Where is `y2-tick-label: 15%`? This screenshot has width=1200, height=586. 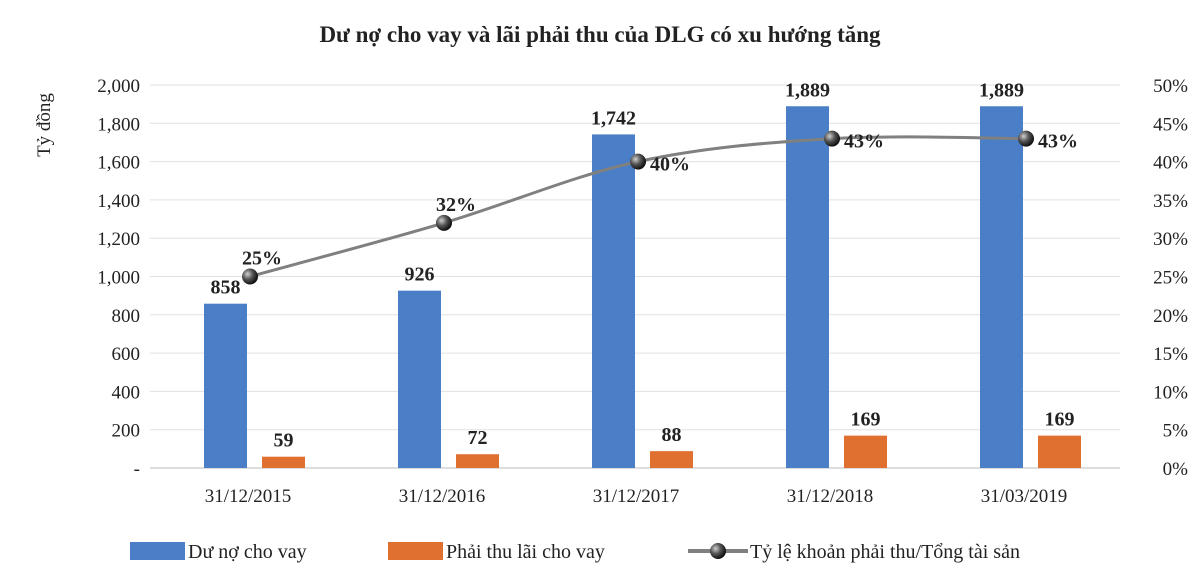
y2-tick-label: 15% is located at coordinates (1170, 354).